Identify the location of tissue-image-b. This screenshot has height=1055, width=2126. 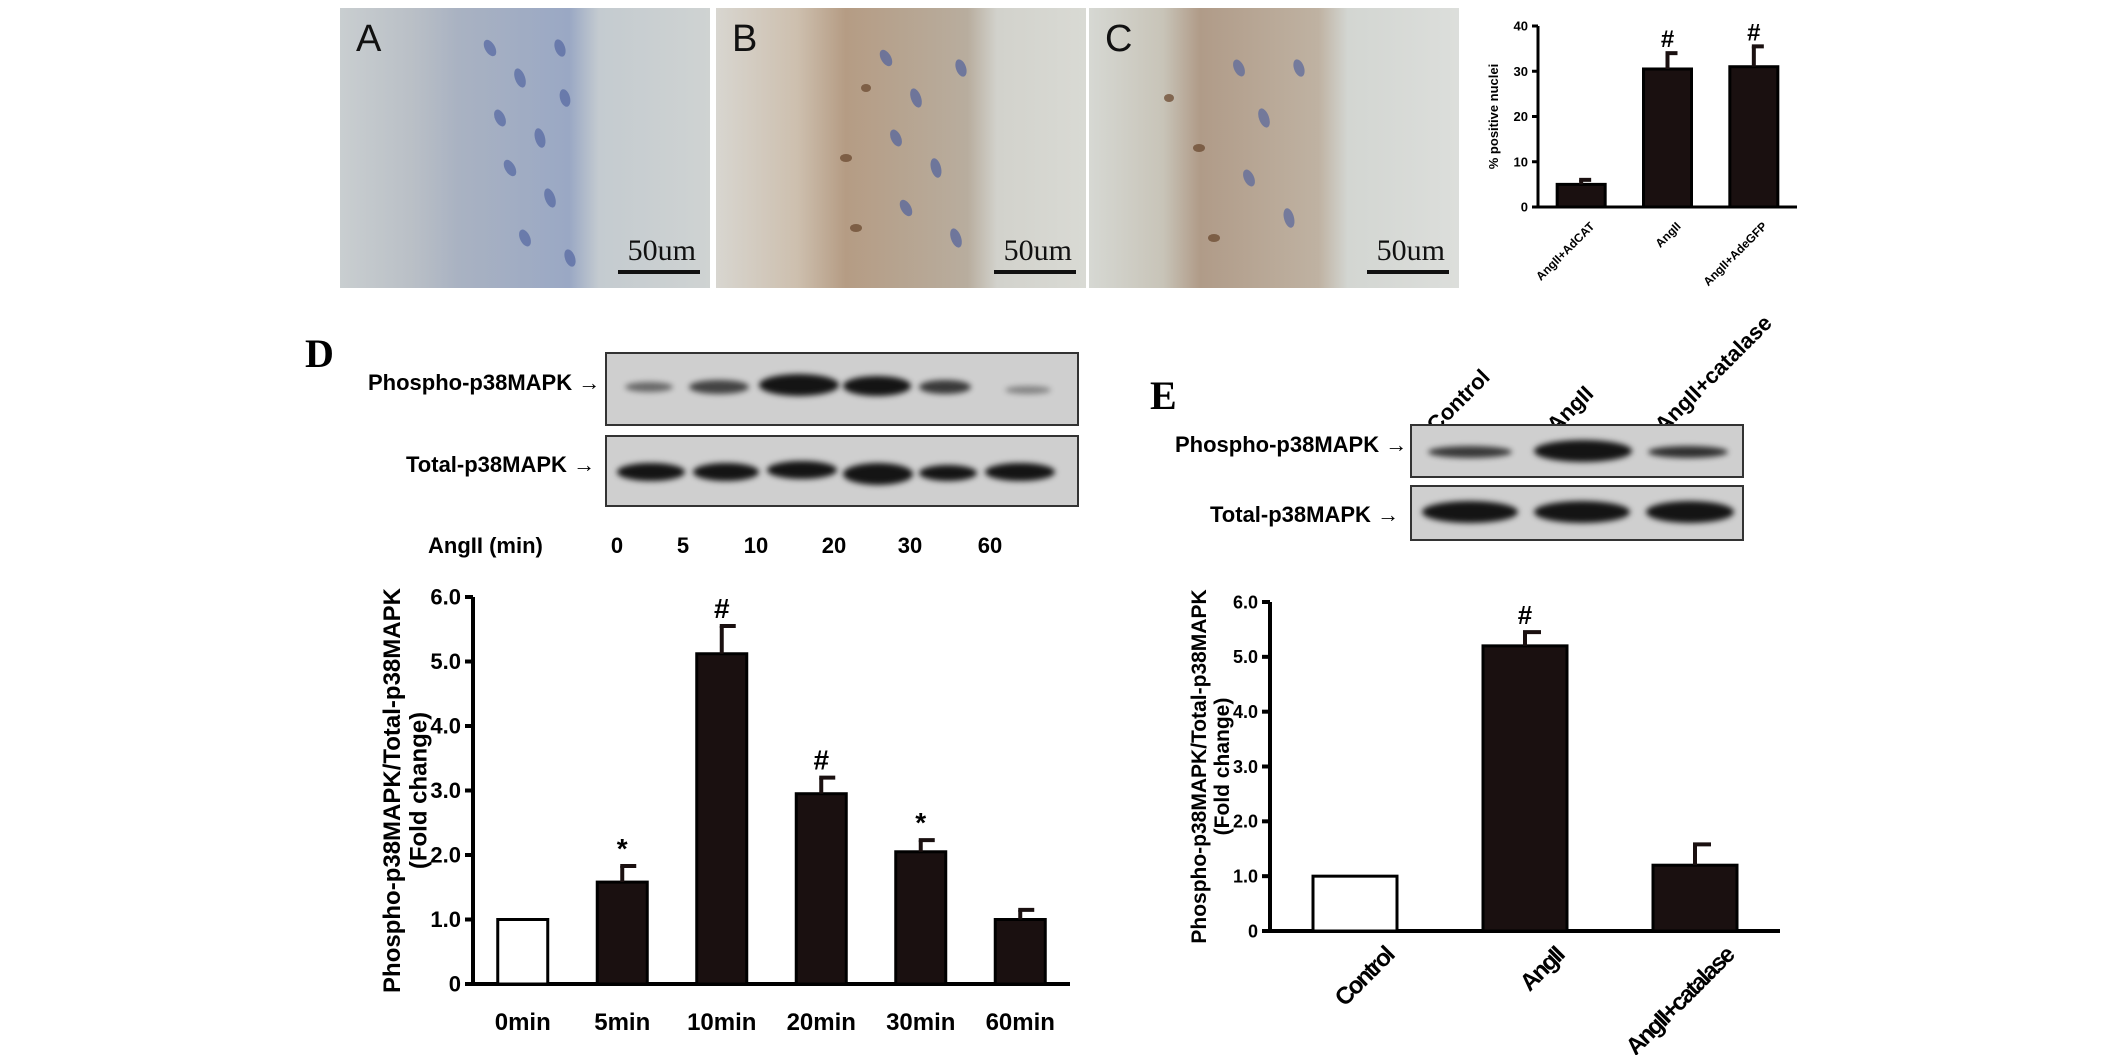
(901, 148).